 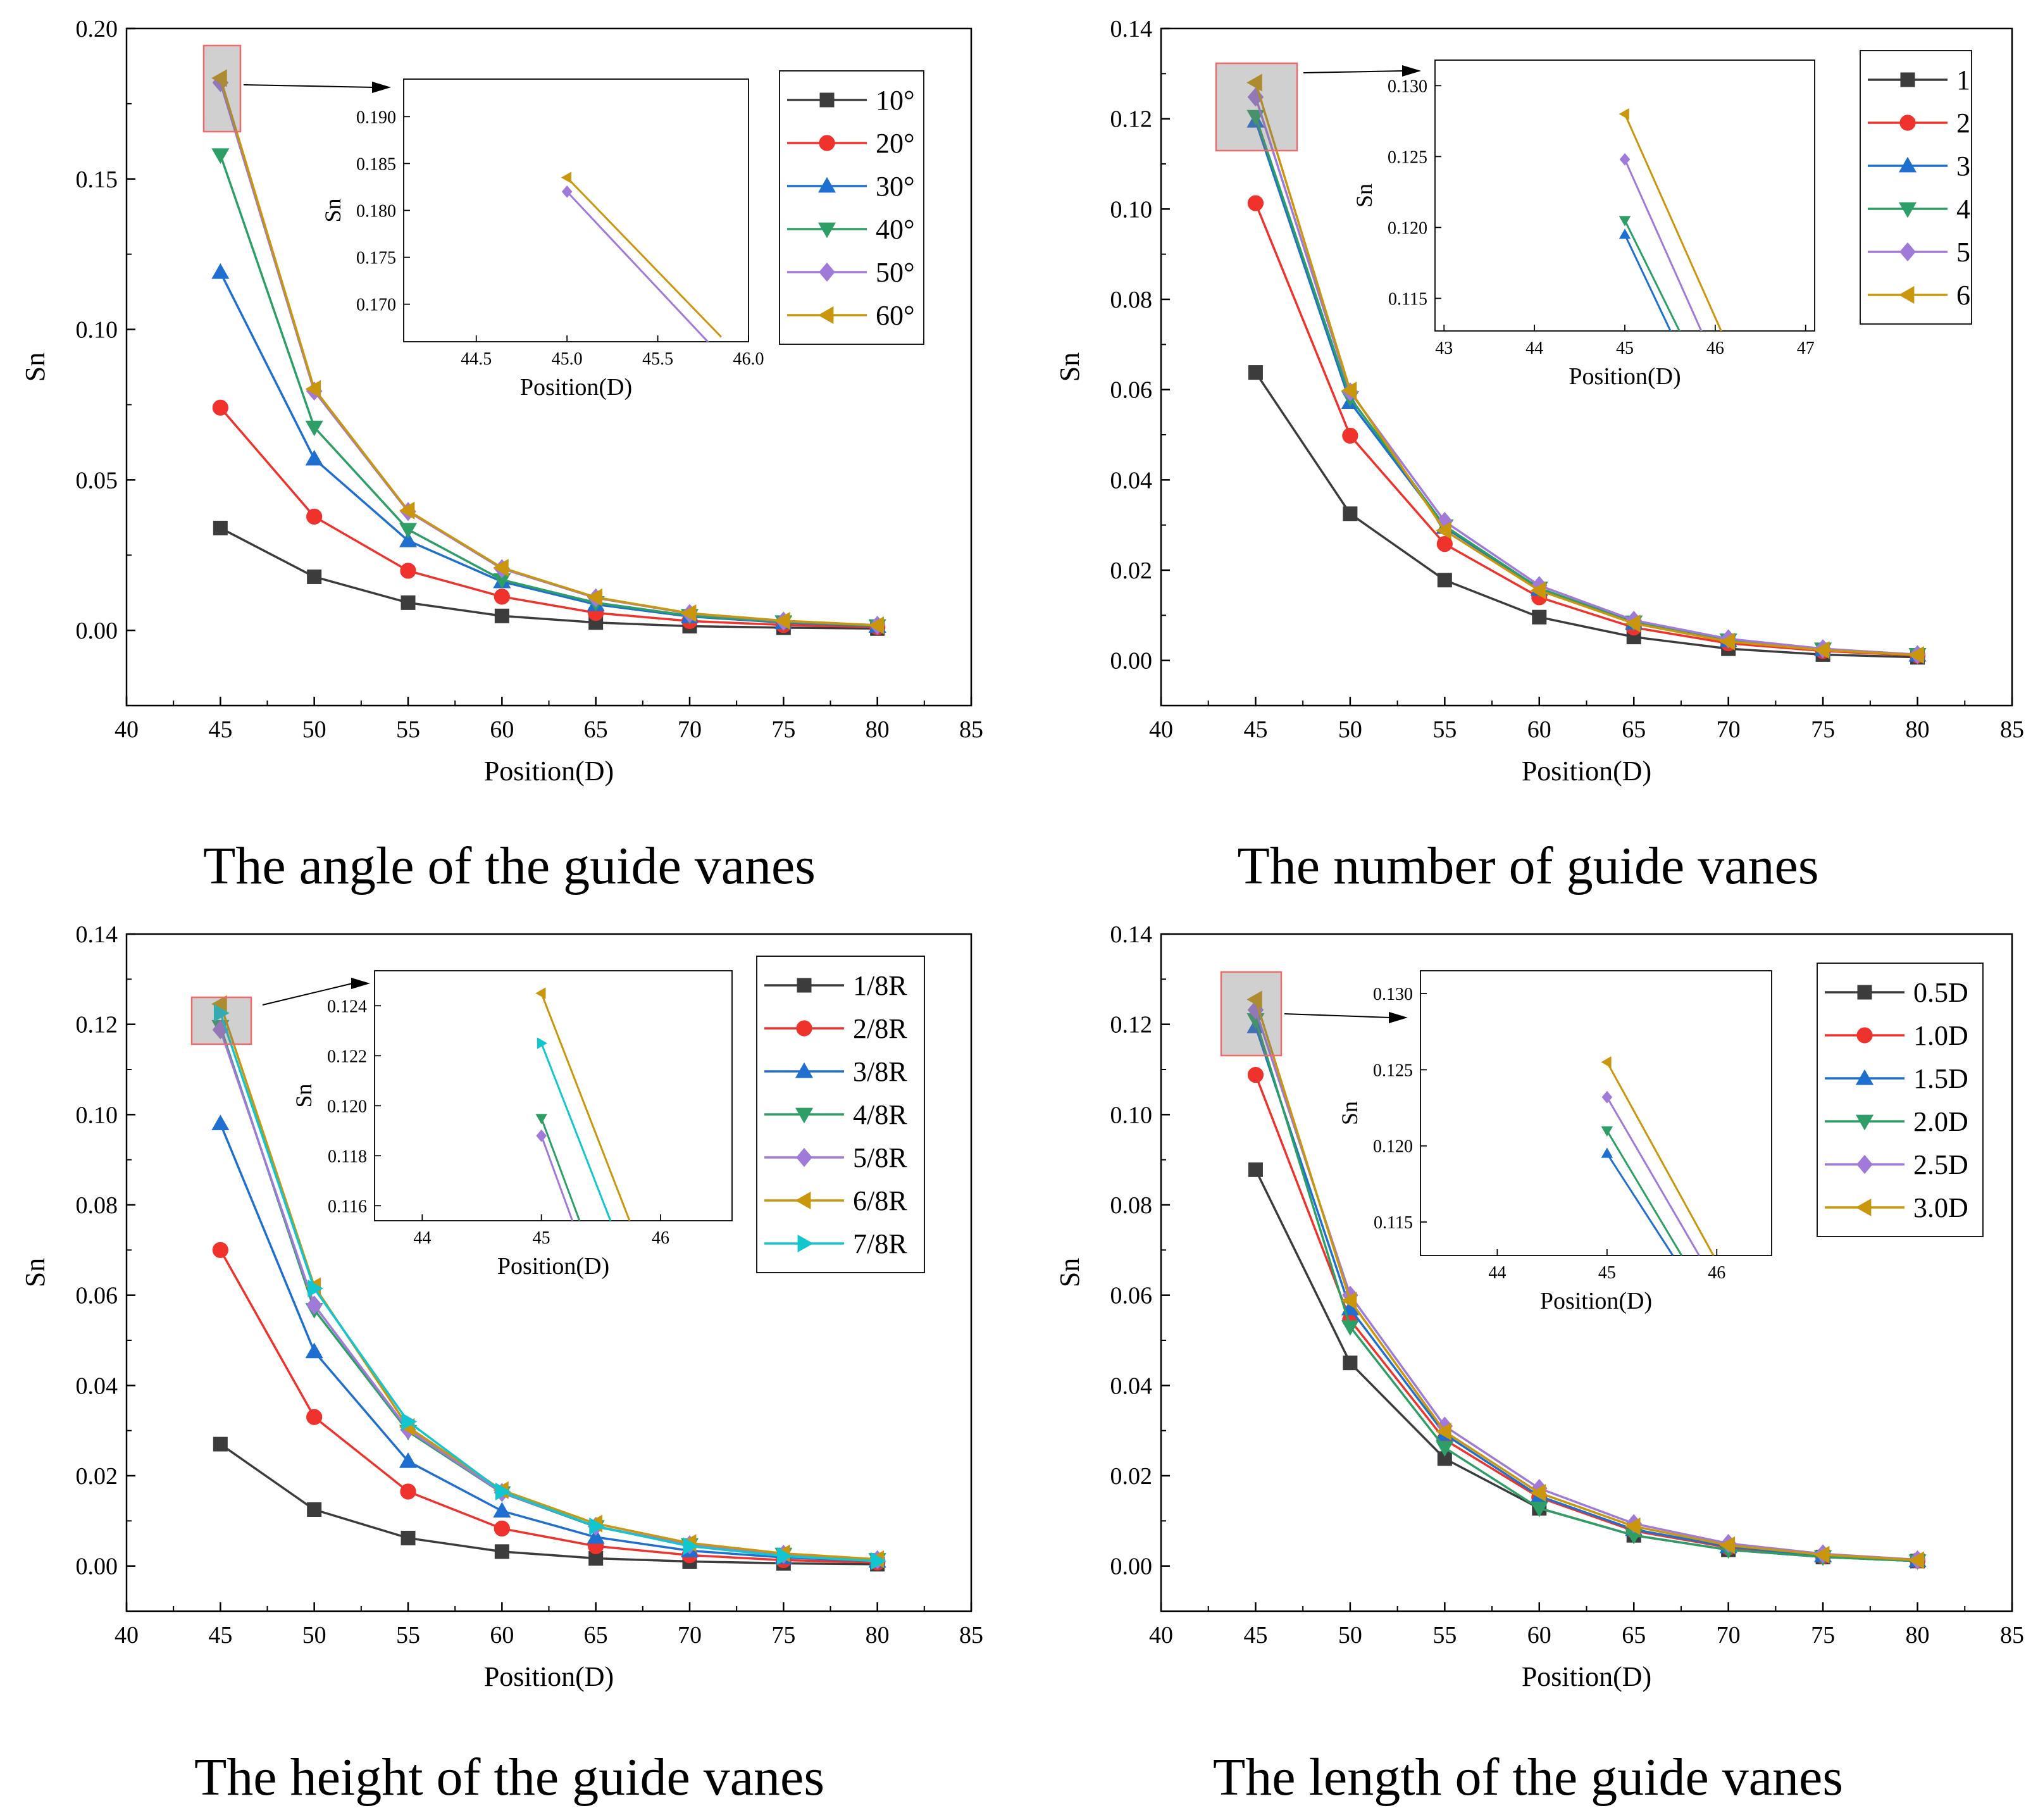 What do you see at coordinates (347, 1156) in the screenshot?
I see `inset-y-tick-label: 0.118` at bounding box center [347, 1156].